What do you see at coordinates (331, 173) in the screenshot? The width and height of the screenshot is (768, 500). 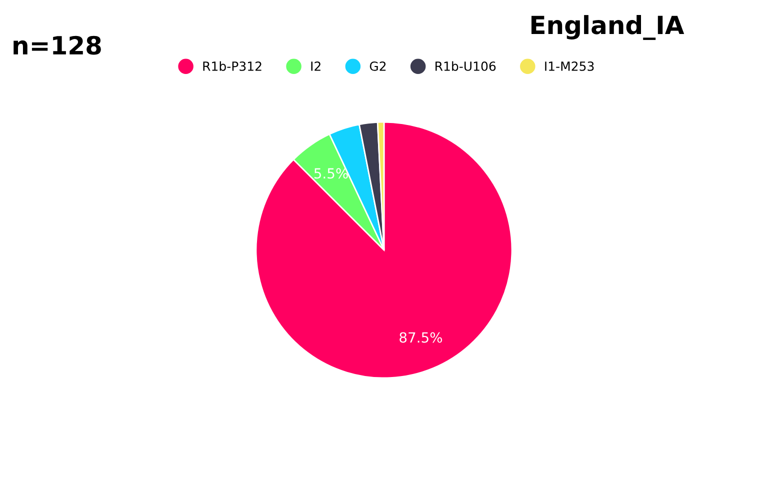 I see `data-label: 5.5%` at bounding box center [331, 173].